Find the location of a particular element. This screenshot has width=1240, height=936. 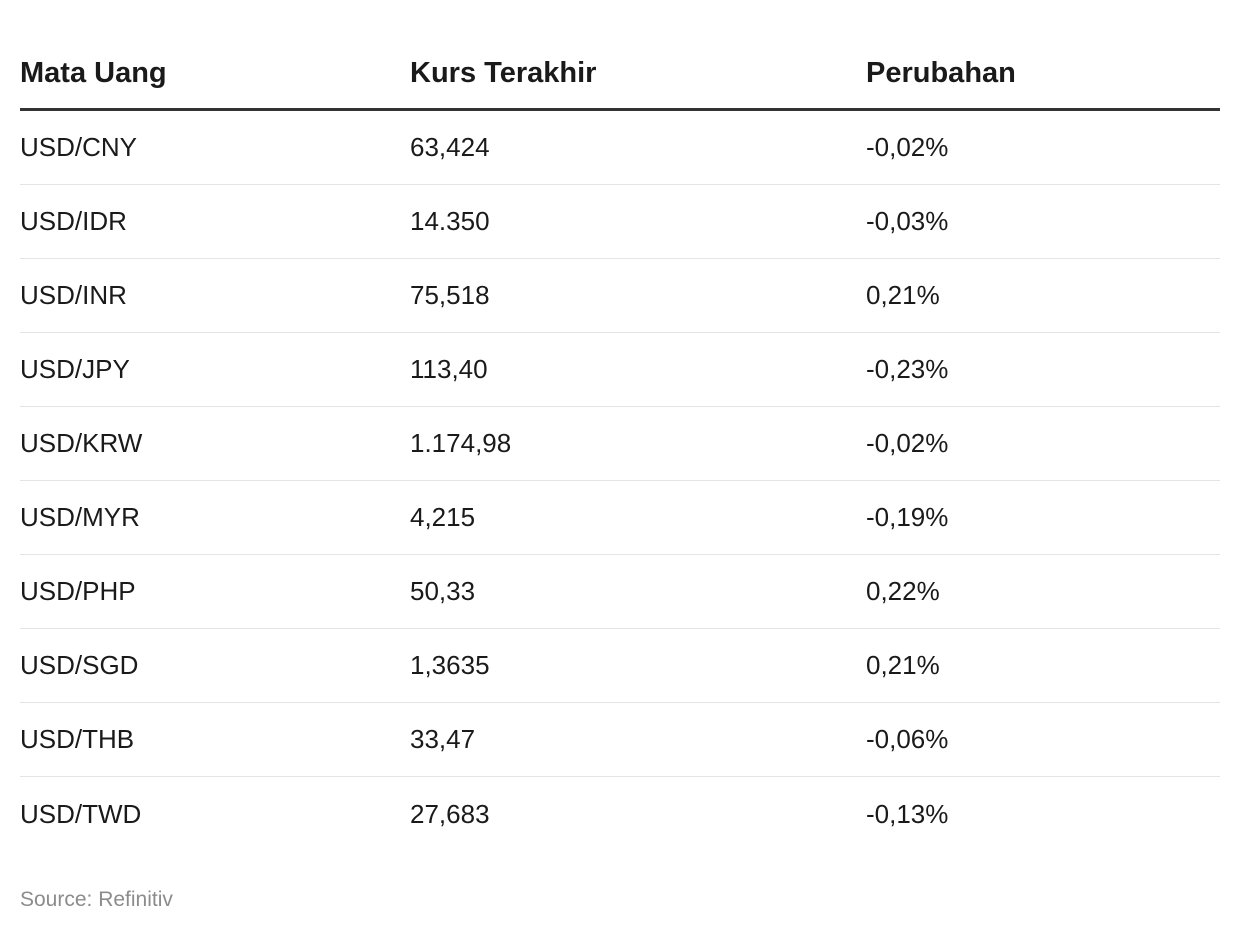

change-cell: -0,23% is located at coordinates (907, 369).